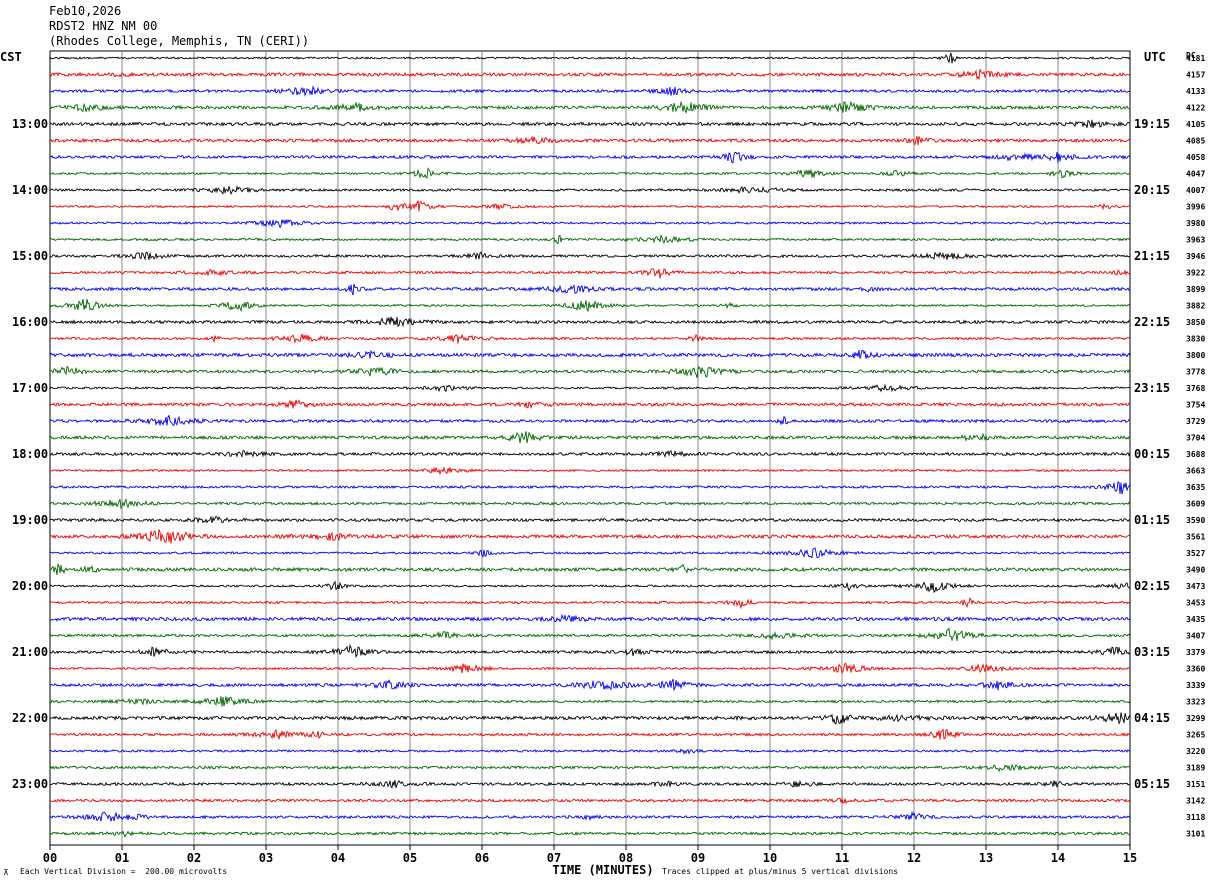 The width and height of the screenshot is (1210, 886). What do you see at coordinates (1152, 388) in the screenshot?
I see `utc-hour-label: 23:15` at bounding box center [1152, 388].